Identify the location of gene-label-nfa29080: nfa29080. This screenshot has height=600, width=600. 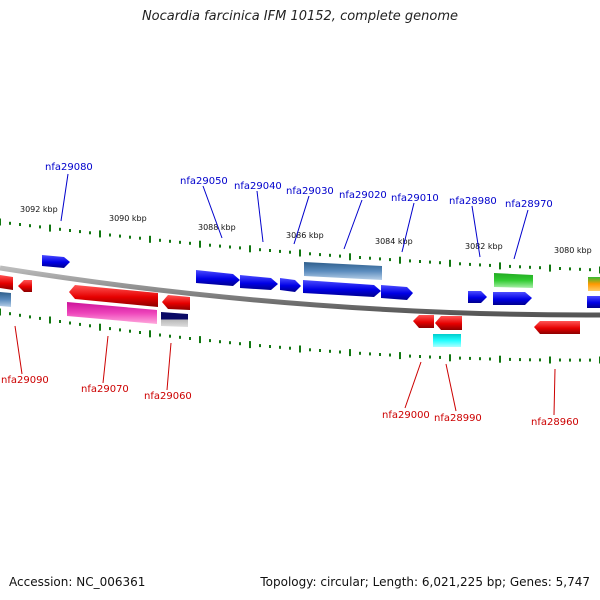
(69, 167).